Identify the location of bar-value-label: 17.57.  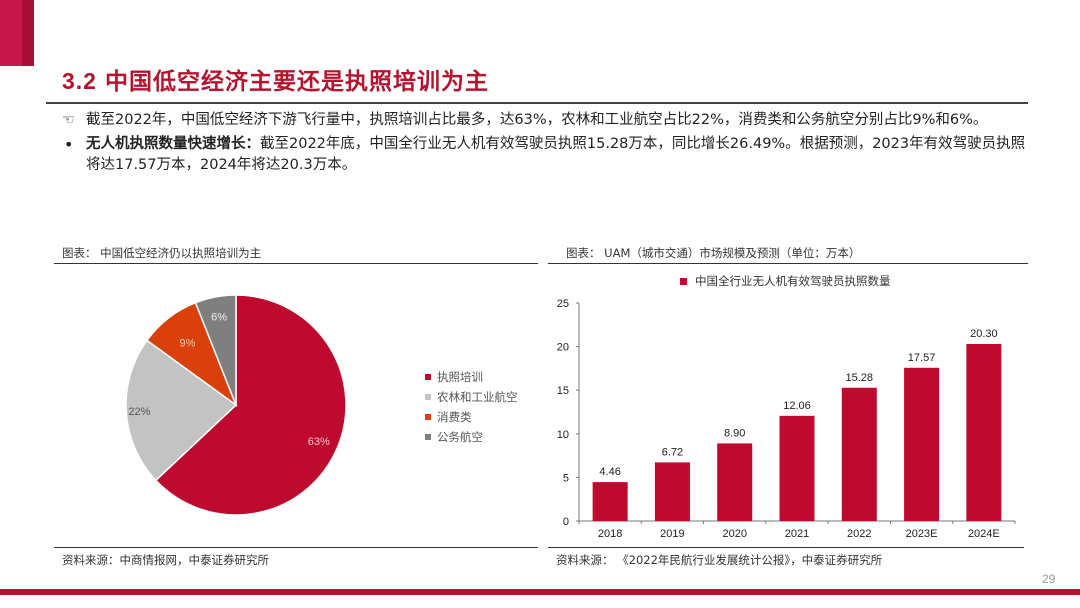
(922, 358).